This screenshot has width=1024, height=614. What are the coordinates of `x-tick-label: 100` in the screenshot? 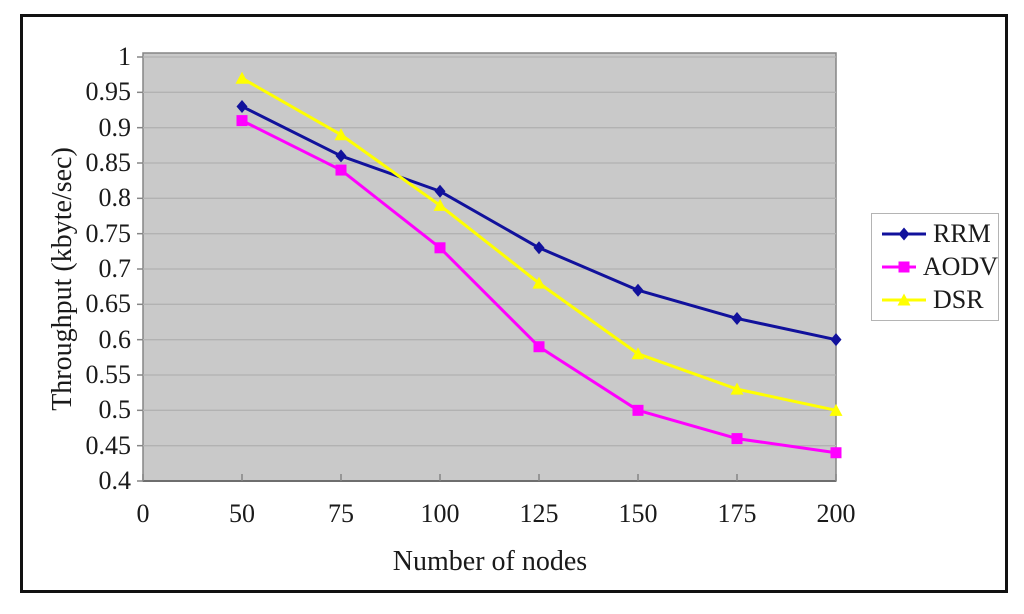 It's located at (440, 513).